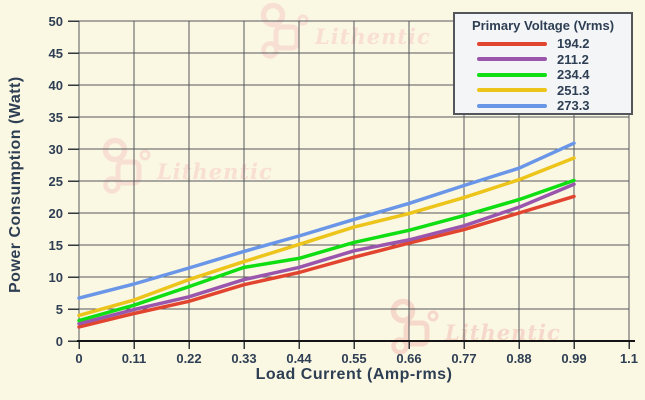  What do you see at coordinates (354, 374) in the screenshot?
I see `x-axis-title: Load Current (Amp-rms)` at bounding box center [354, 374].